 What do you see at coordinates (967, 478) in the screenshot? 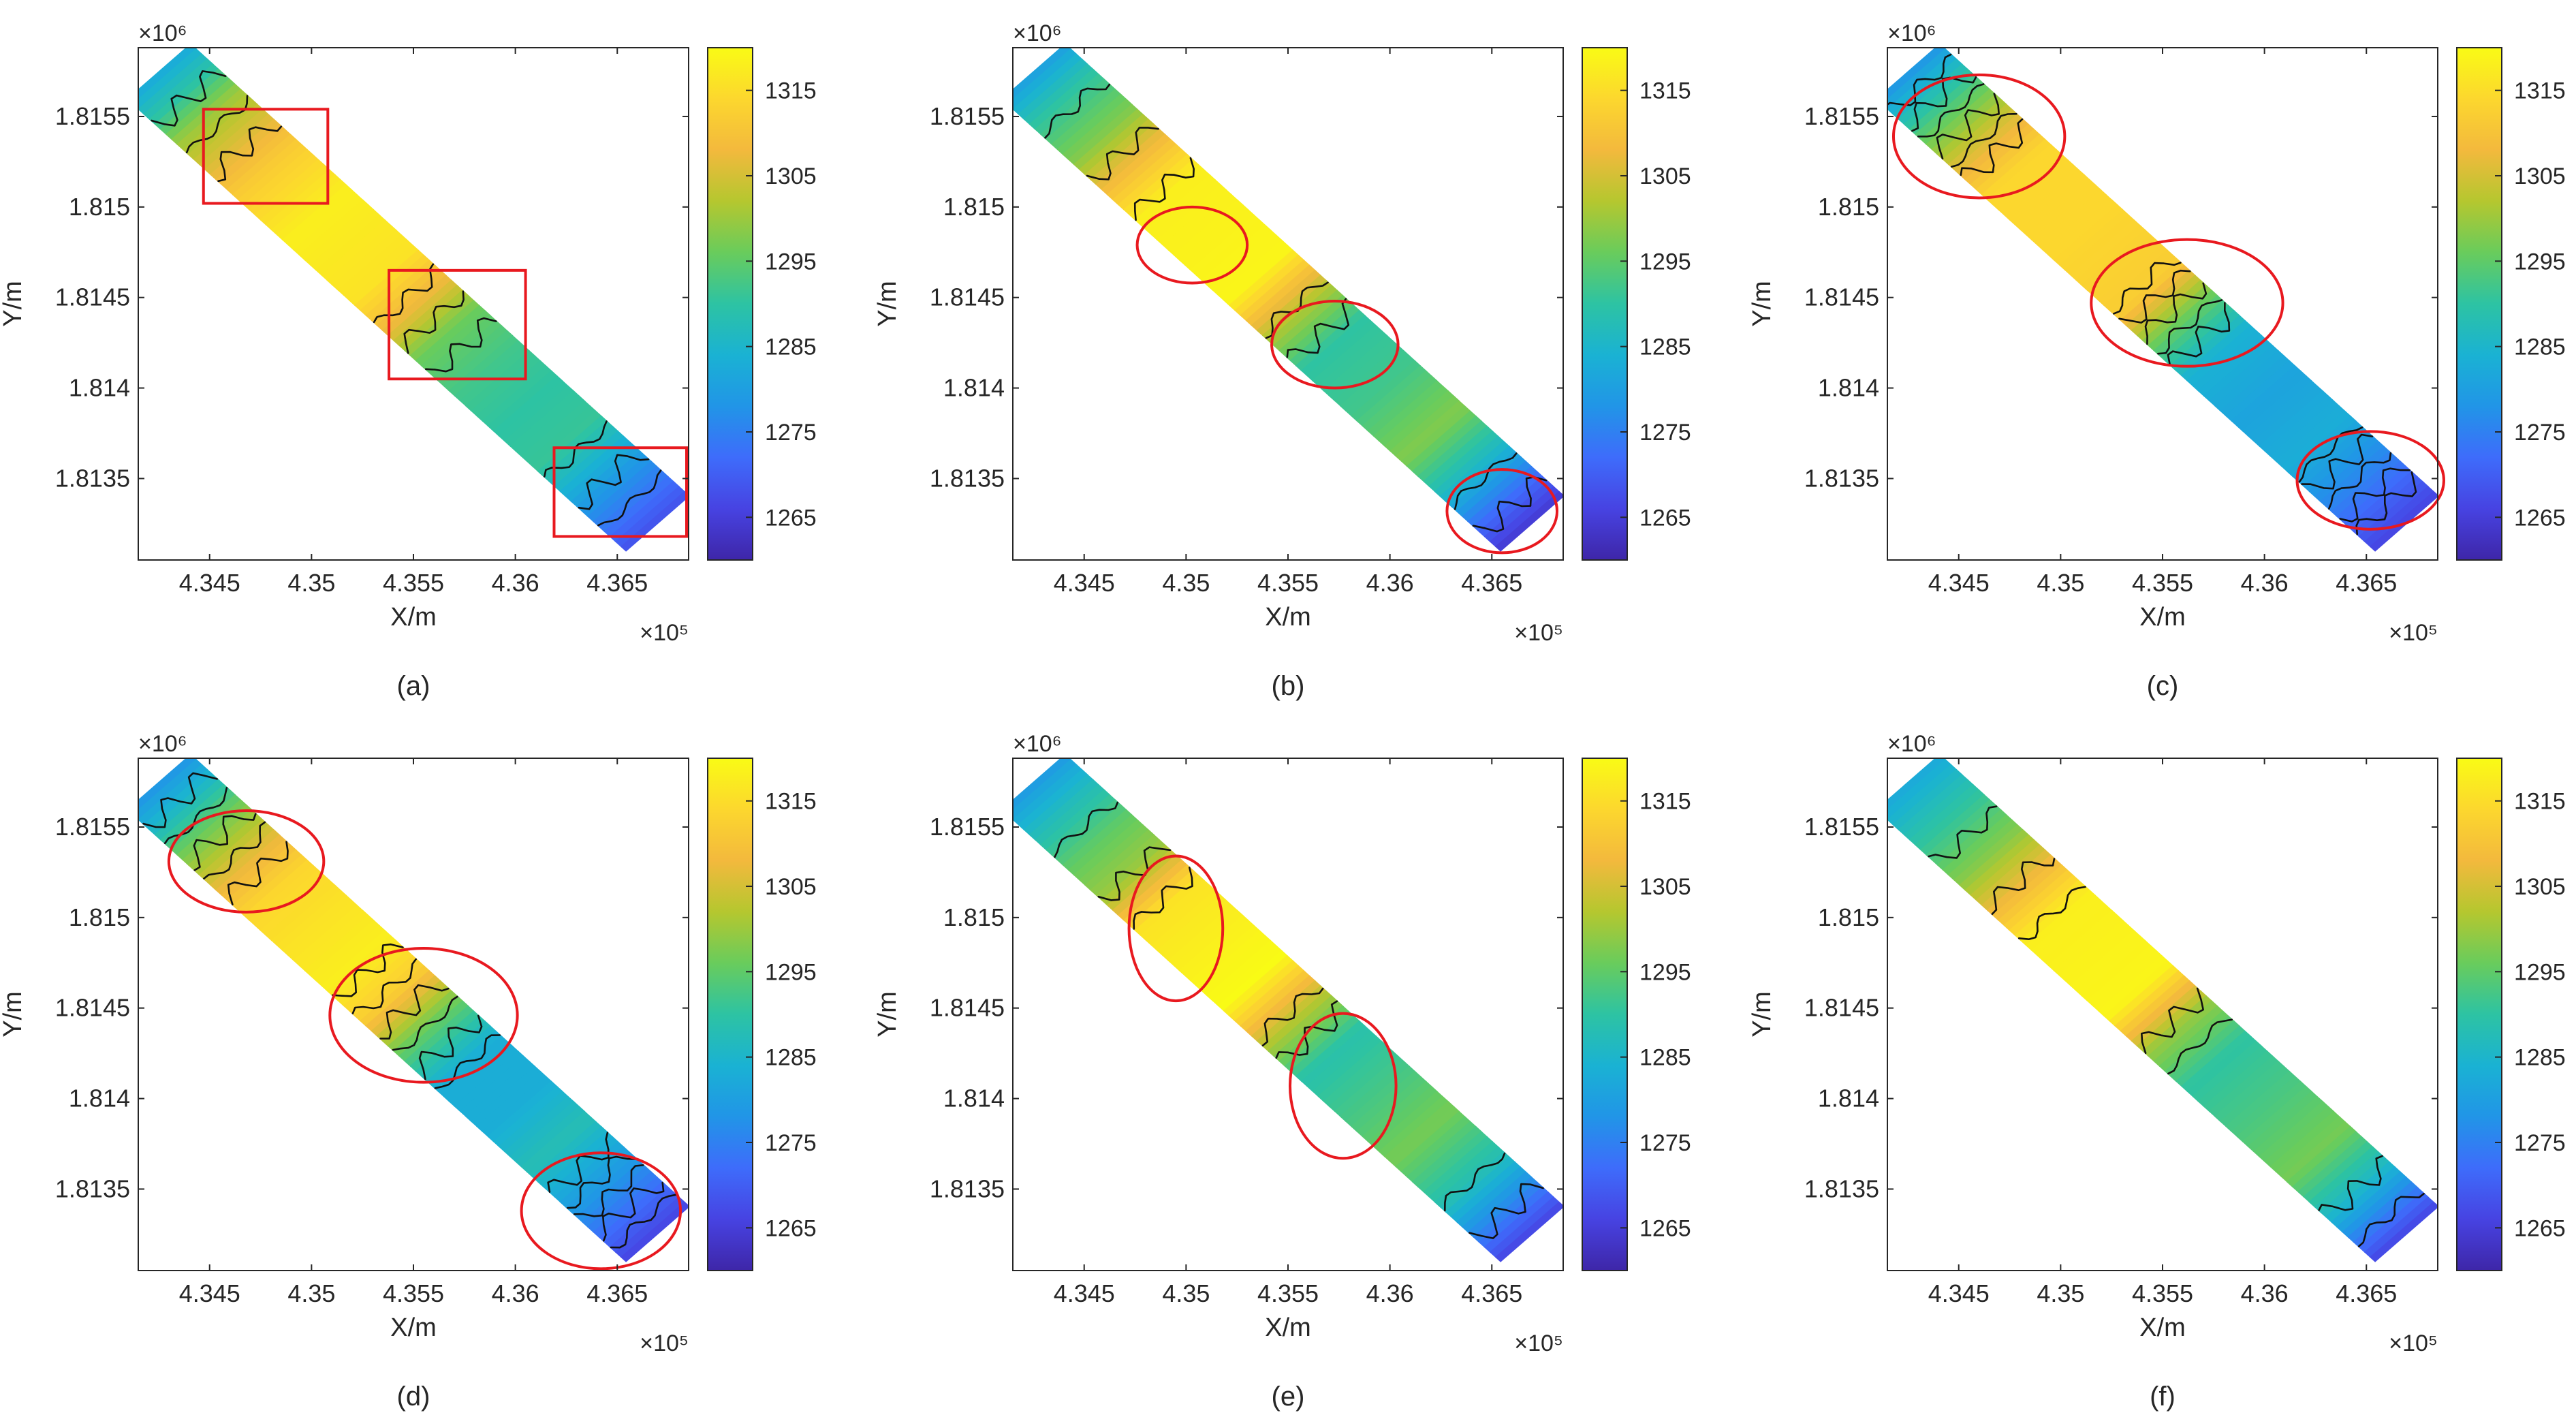
I see `y-tick-label: 1.8135` at bounding box center [967, 478].